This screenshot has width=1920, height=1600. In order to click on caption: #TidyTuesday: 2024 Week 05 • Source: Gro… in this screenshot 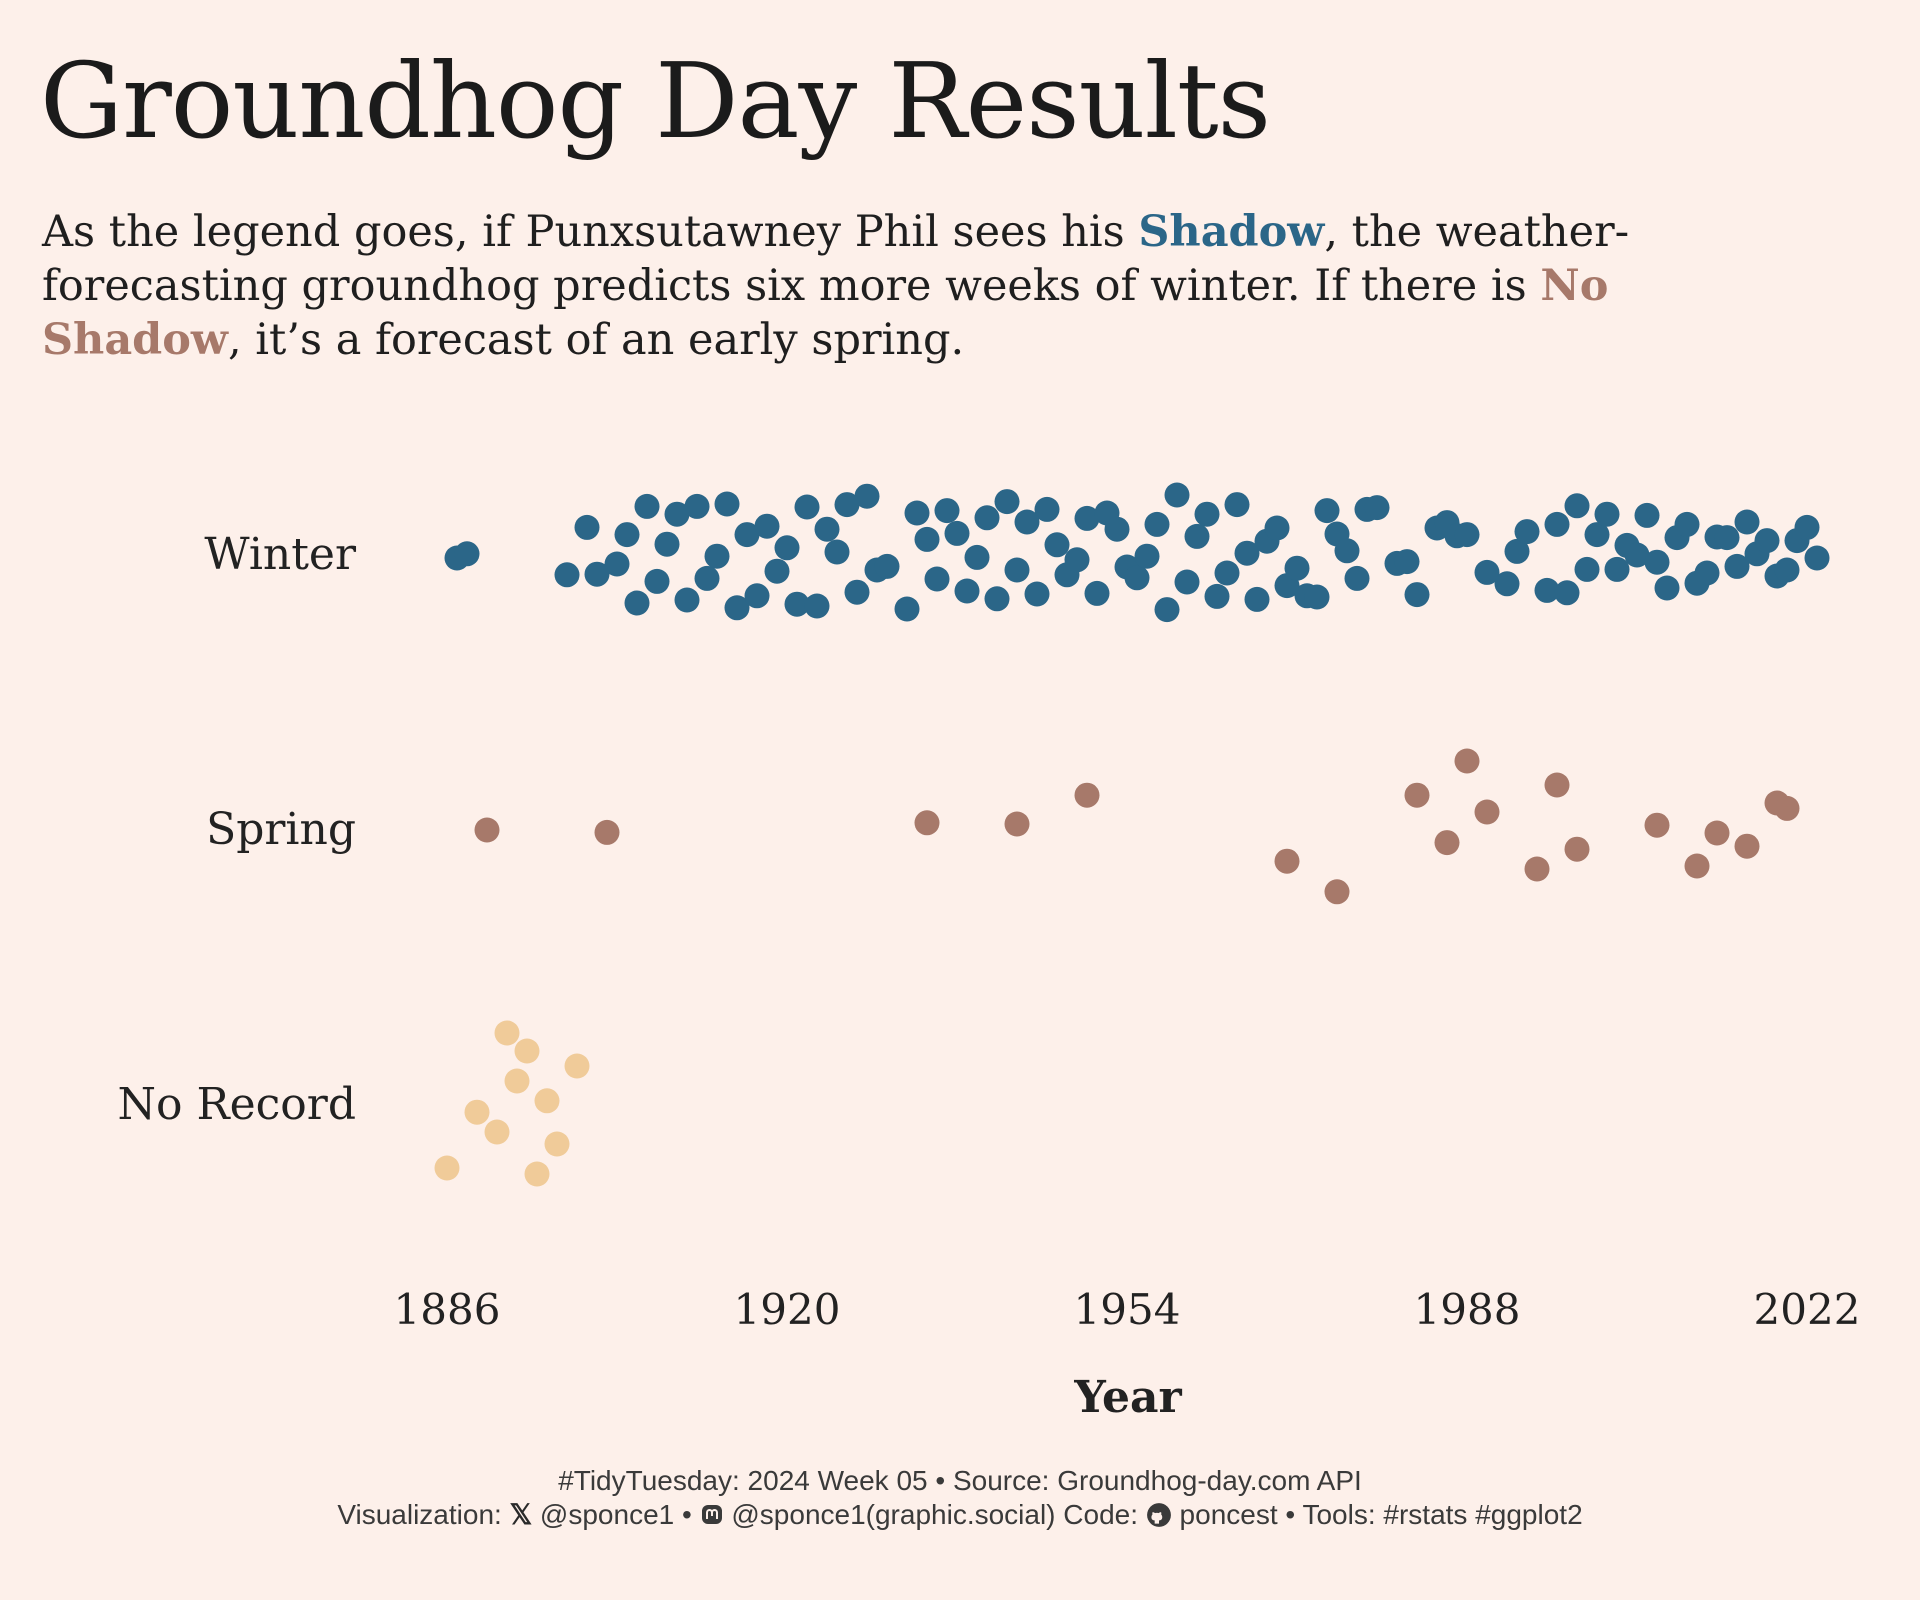, I will do `click(960, 1498)`.